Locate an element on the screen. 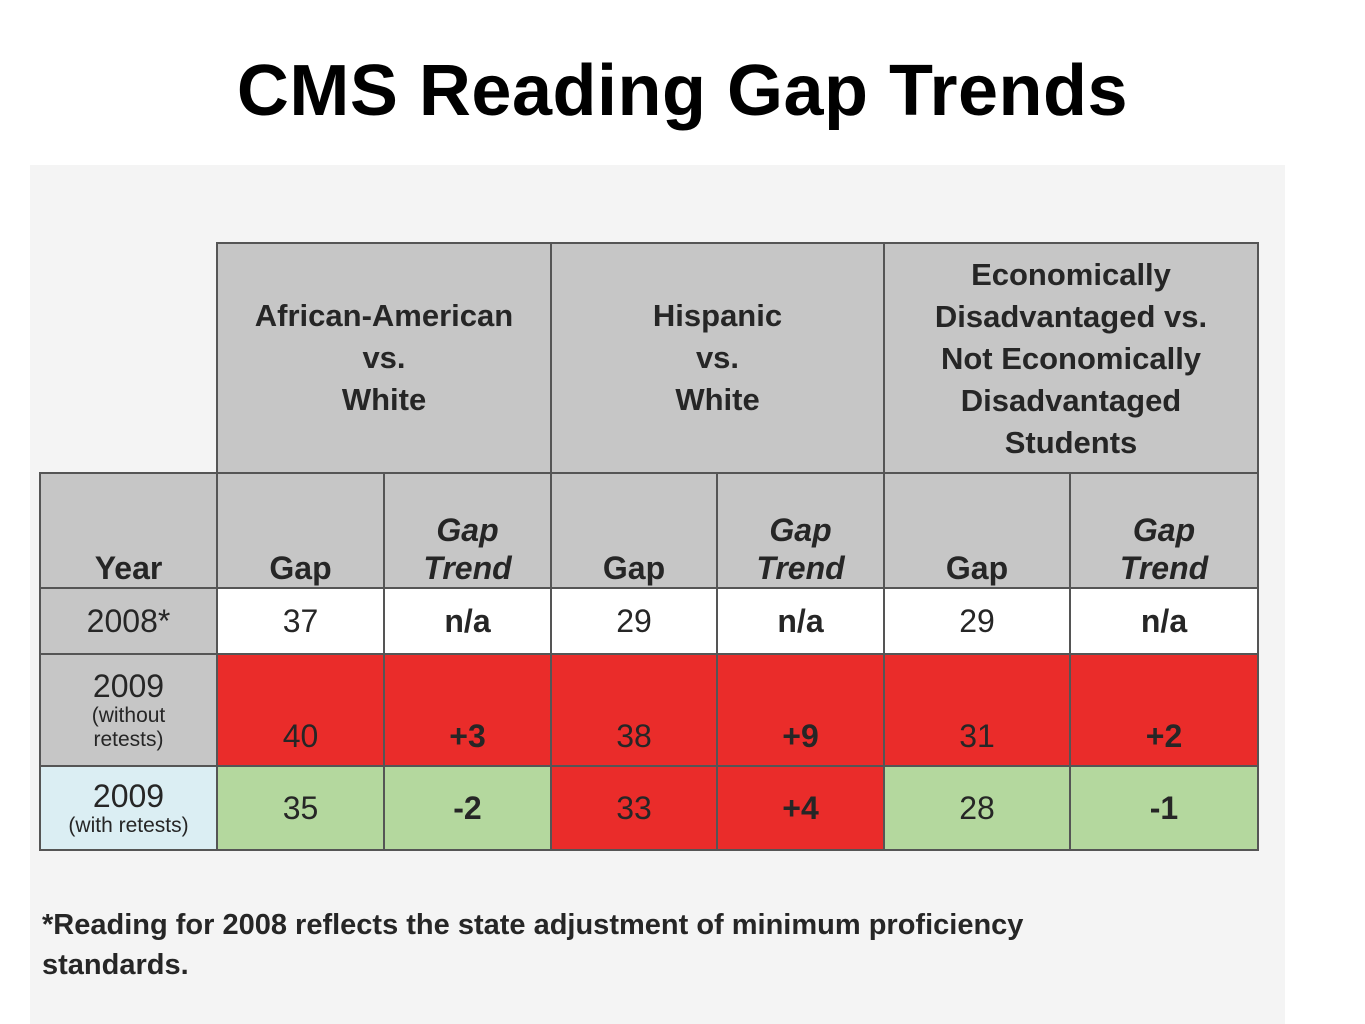 This screenshot has width=1365, height=1024. gap-trend-cell: -2 is located at coordinates (467, 808).